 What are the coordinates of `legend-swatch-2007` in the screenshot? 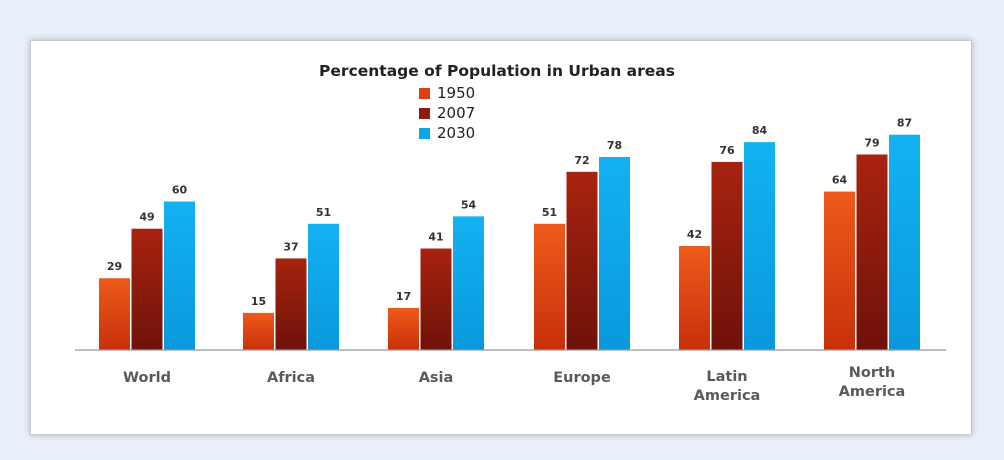 It's located at (424, 113).